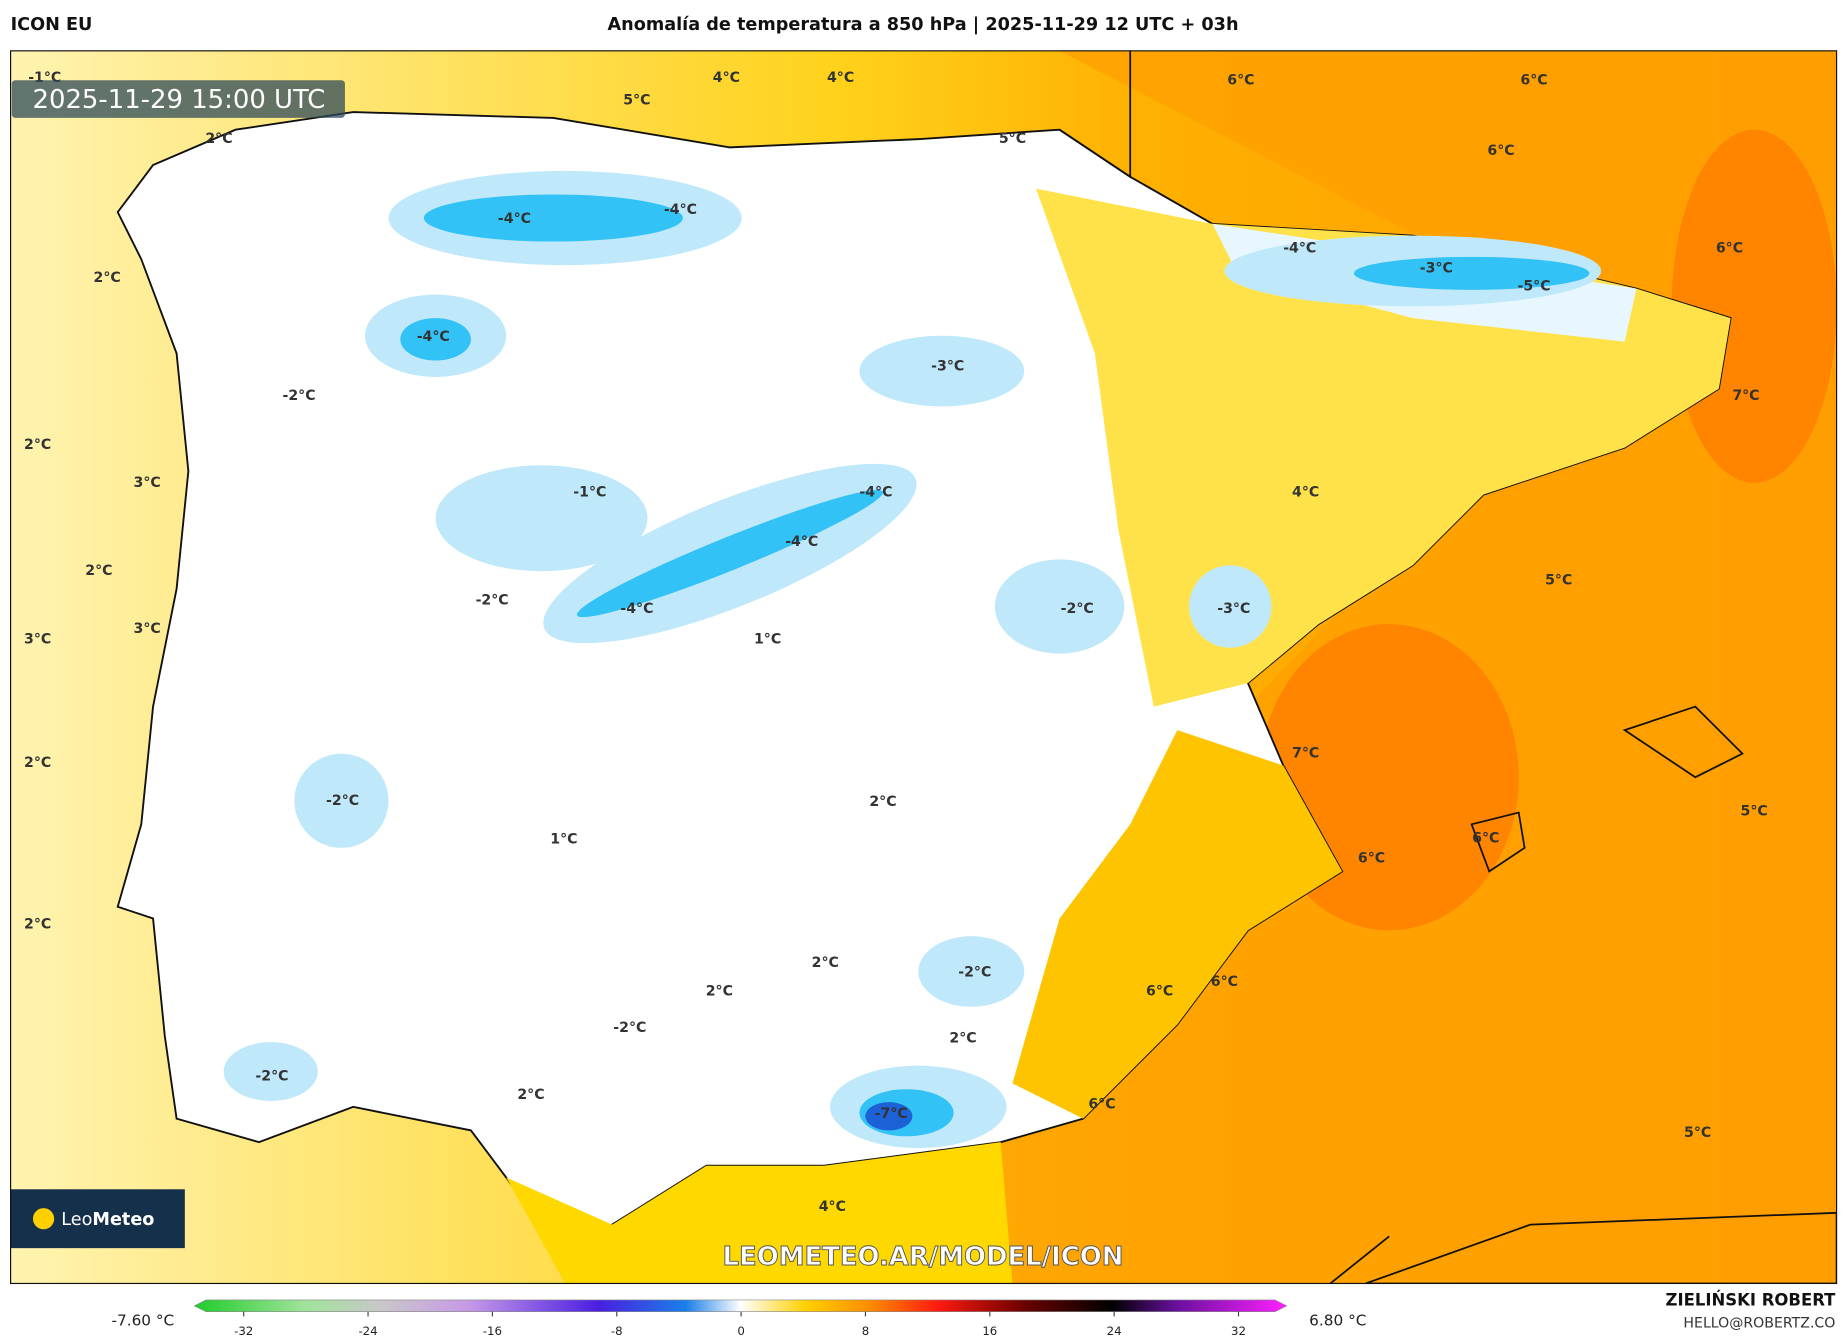  What do you see at coordinates (866, 1331) in the screenshot?
I see `colorbar-tick-label: 8` at bounding box center [866, 1331].